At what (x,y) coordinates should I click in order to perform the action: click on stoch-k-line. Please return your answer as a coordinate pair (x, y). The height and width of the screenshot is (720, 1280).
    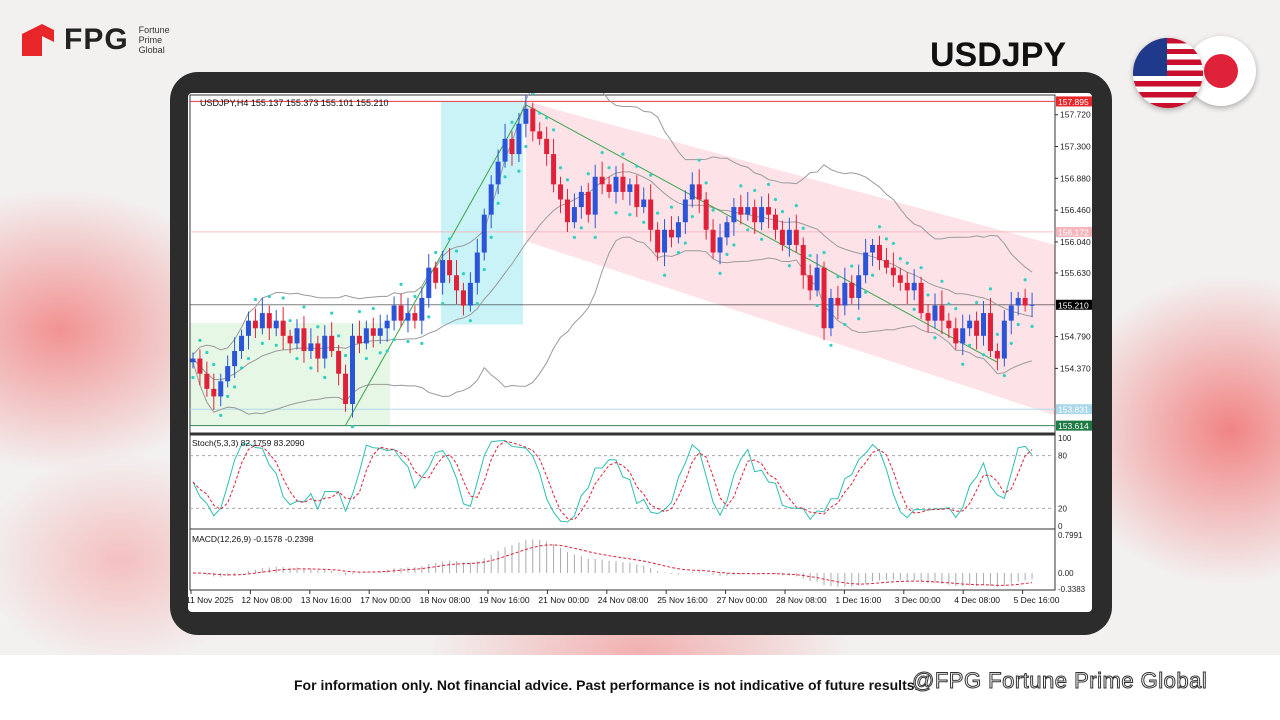
    Looking at the image, I should click on (612, 481).